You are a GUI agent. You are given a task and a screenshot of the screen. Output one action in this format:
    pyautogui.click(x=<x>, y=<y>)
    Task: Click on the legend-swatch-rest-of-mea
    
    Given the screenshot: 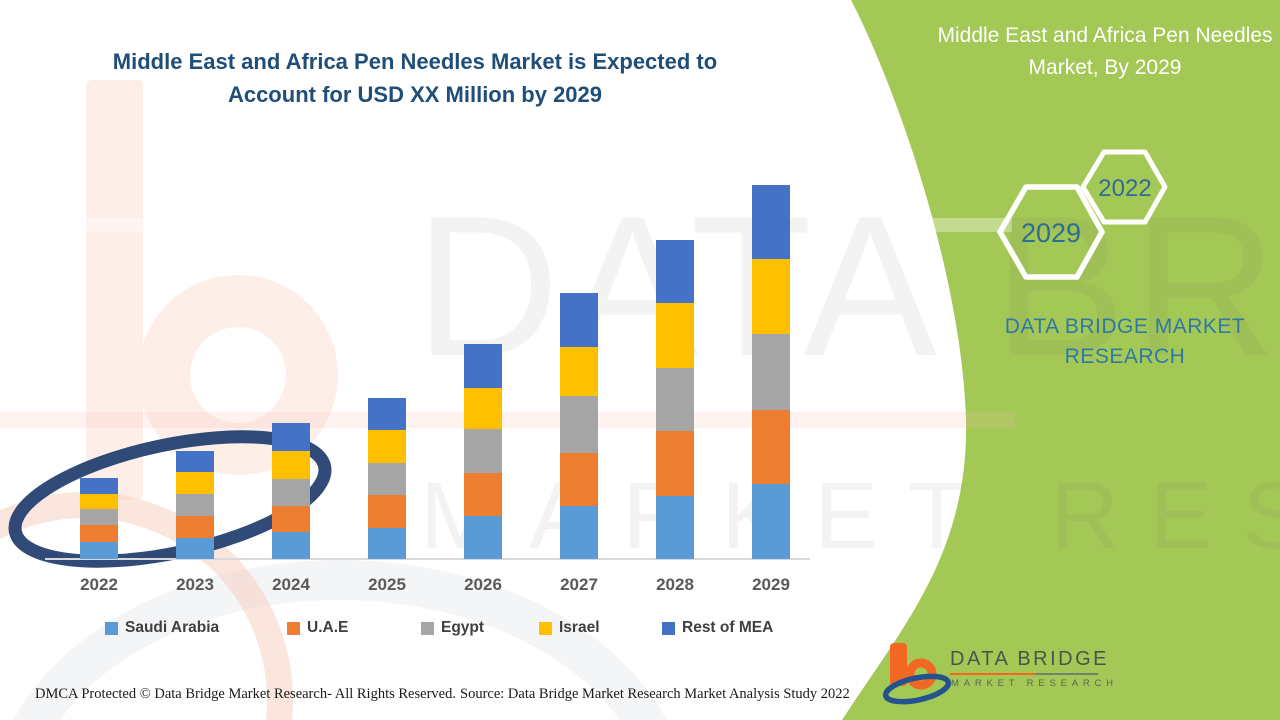 What is the action you would take?
    pyautogui.click(x=668, y=628)
    